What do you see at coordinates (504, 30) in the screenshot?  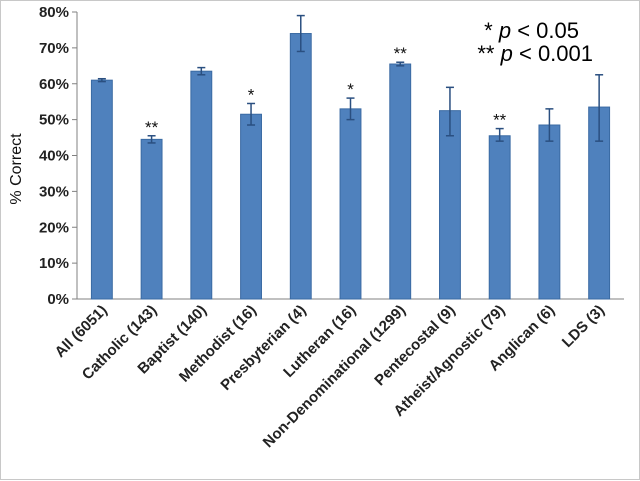 I see `legend-line-1-p: p` at bounding box center [504, 30].